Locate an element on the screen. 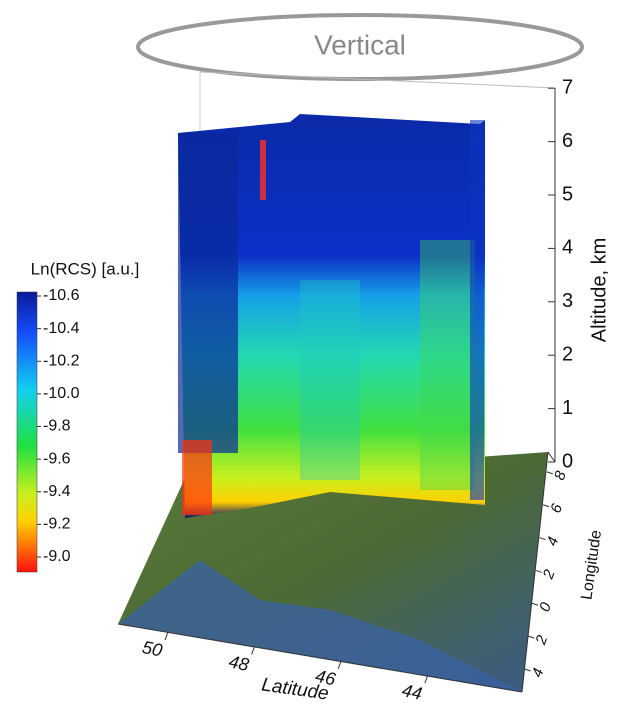 This screenshot has height=710, width=617. colorbar-tick-label: -9.8 is located at coordinates (57, 426).